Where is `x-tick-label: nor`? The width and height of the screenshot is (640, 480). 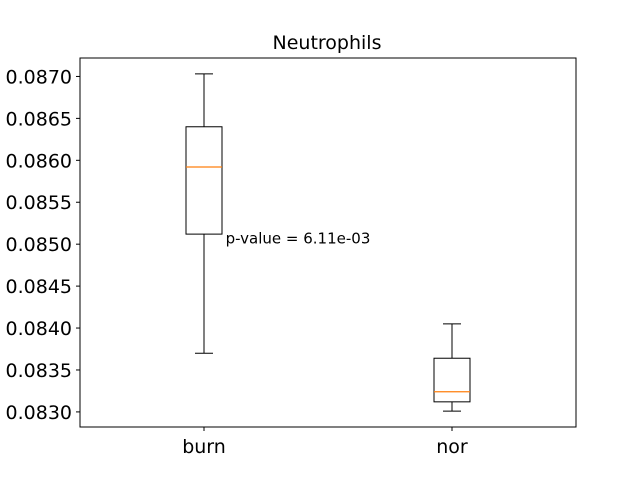
x-tick-label: nor is located at coordinates (452, 447).